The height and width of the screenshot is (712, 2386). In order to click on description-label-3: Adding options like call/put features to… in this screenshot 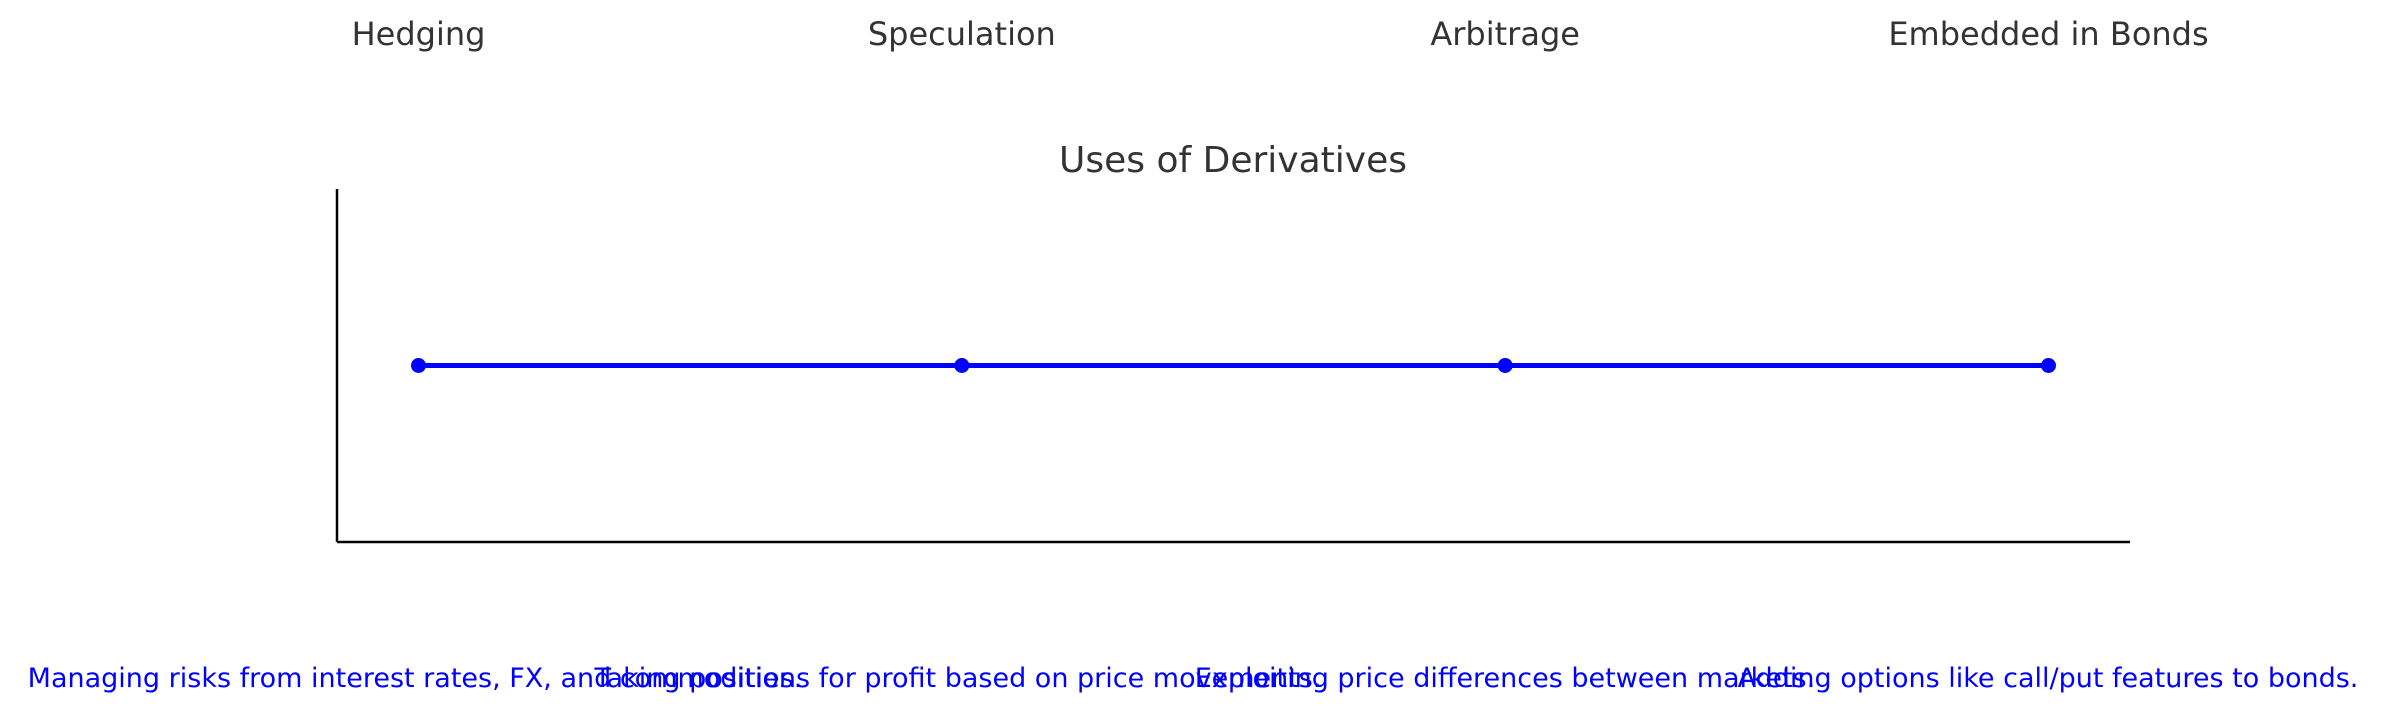, I will do `click(2048, 678)`.